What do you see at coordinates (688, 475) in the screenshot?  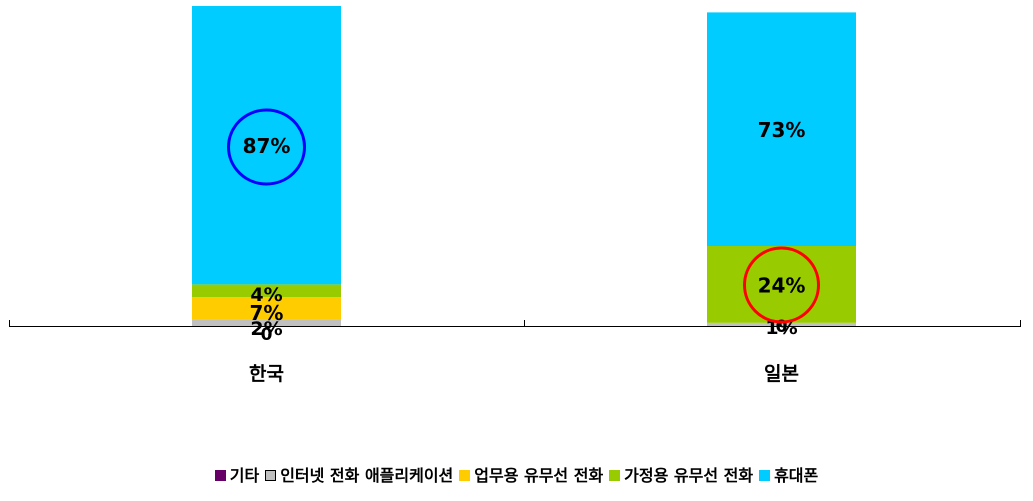 I see `legend-label: 가정용 유무선 전화` at bounding box center [688, 475].